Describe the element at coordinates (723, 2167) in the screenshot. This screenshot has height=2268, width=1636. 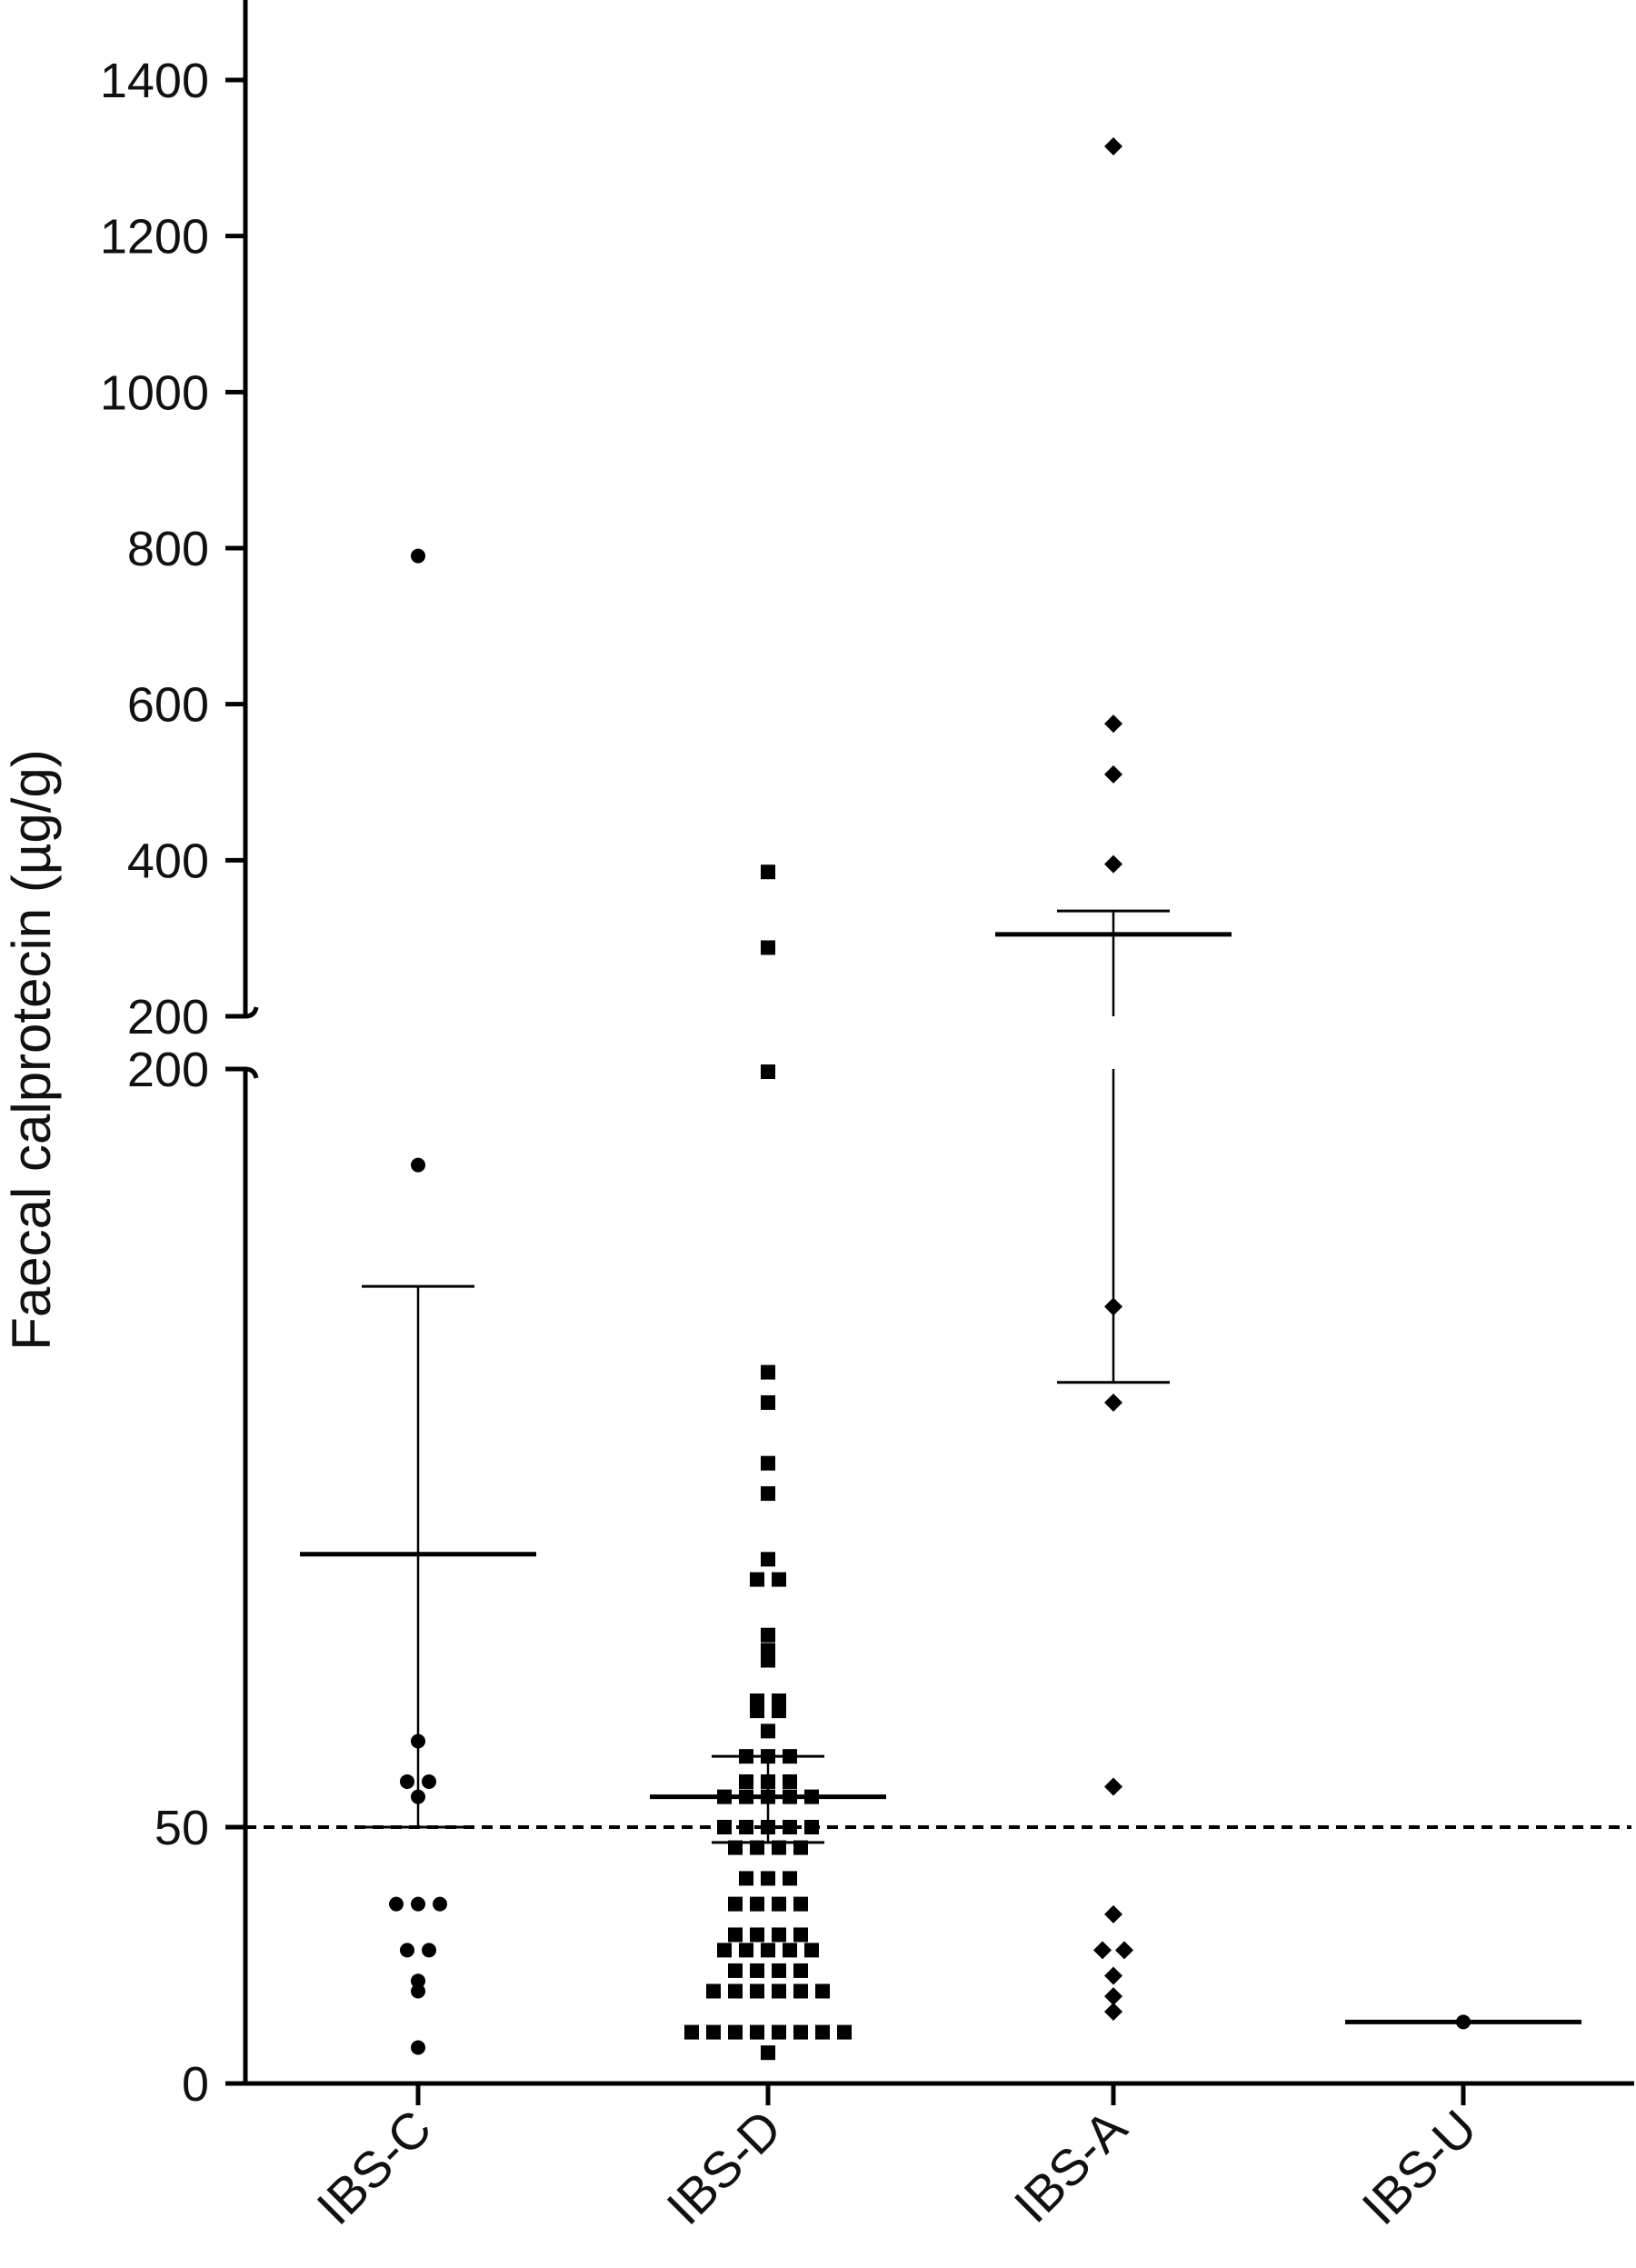
I see `x-tick-label-ibs-d: IBS-D` at that location.